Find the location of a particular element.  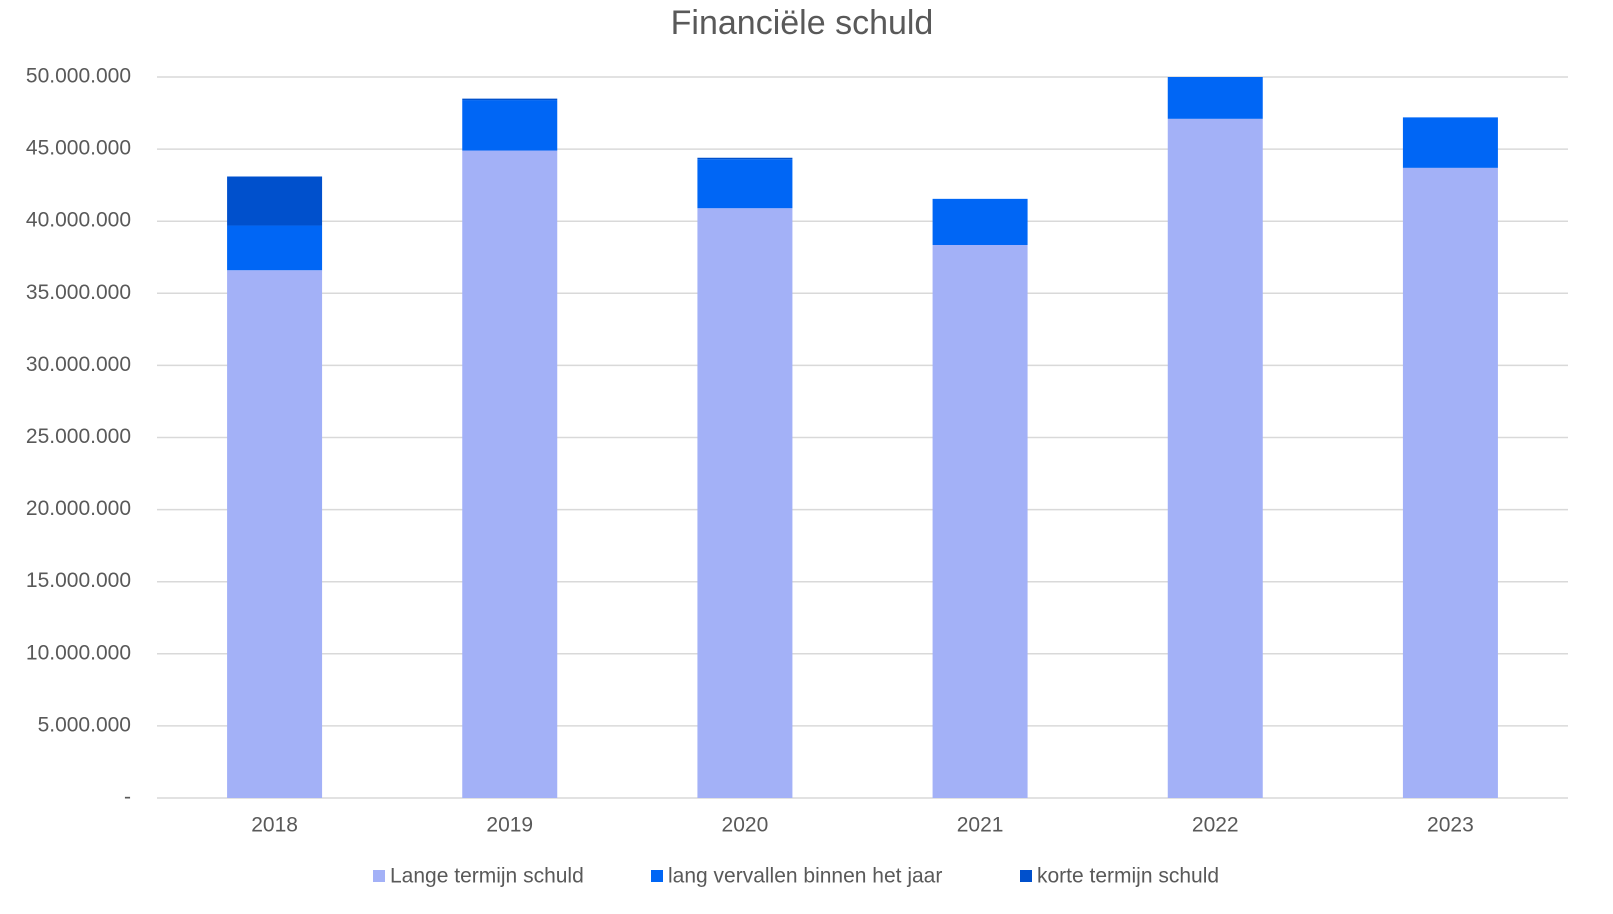

y-tick-label: 35.000.000 is located at coordinates (78, 292).